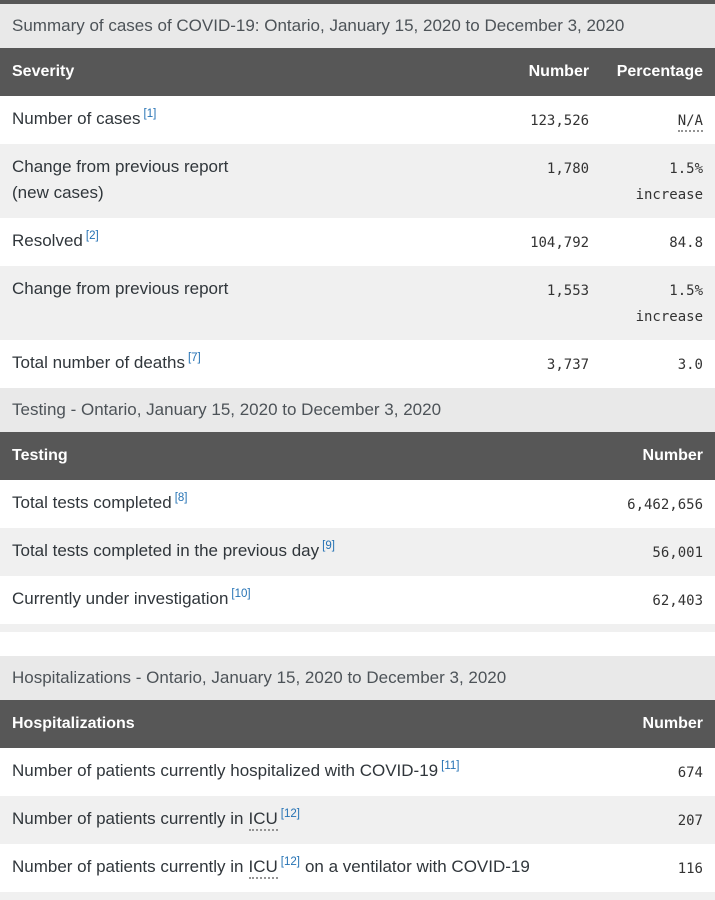 This screenshot has height=900, width=715. Describe the element at coordinates (98, 362) in the screenshot. I see `row-label: Total number of deaths` at that location.